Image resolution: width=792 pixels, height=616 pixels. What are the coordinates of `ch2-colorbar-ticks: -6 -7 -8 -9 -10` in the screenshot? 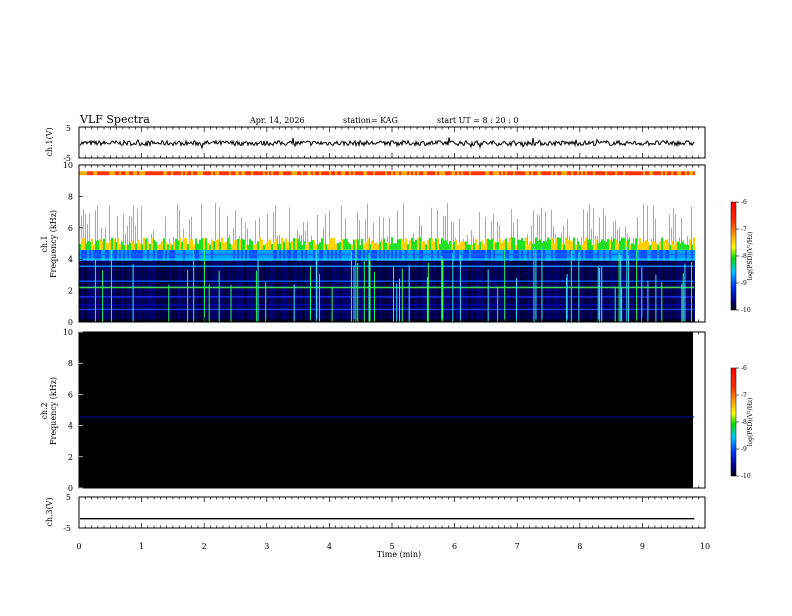 It's located at (743, 422).